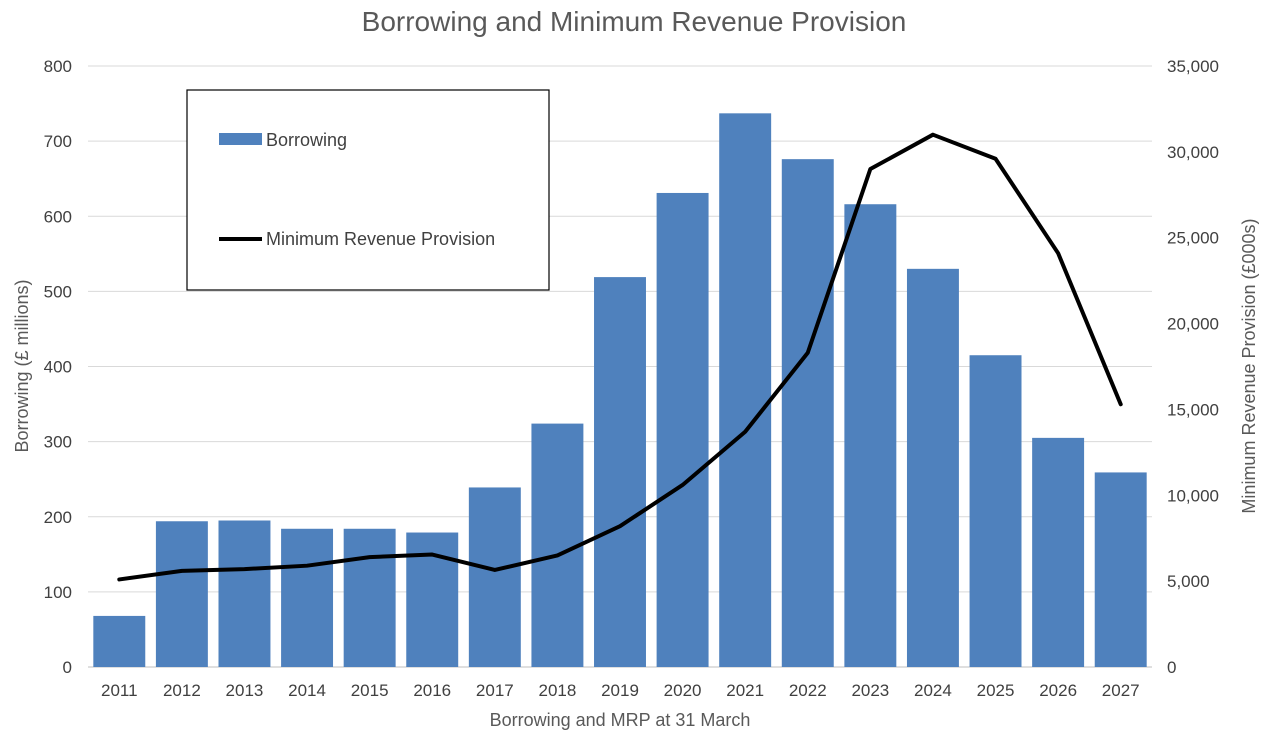 This screenshot has height=734, width=1266. What do you see at coordinates (240, 139) in the screenshot?
I see `legend-swatch-borrowing` at bounding box center [240, 139].